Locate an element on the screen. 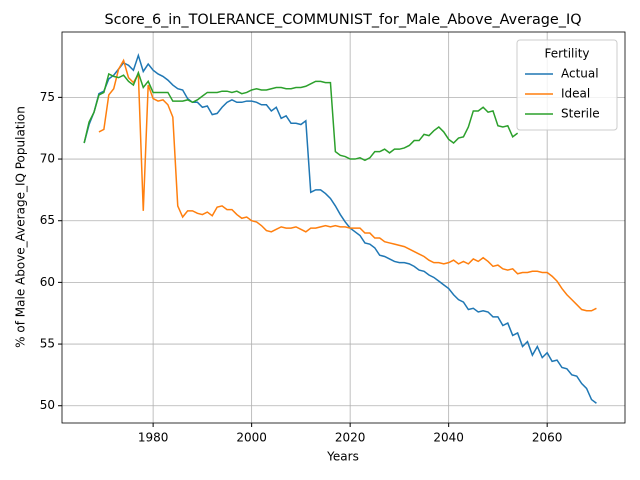 The image size is (640, 480). y-tick-label: 50 is located at coordinates (47, 405).